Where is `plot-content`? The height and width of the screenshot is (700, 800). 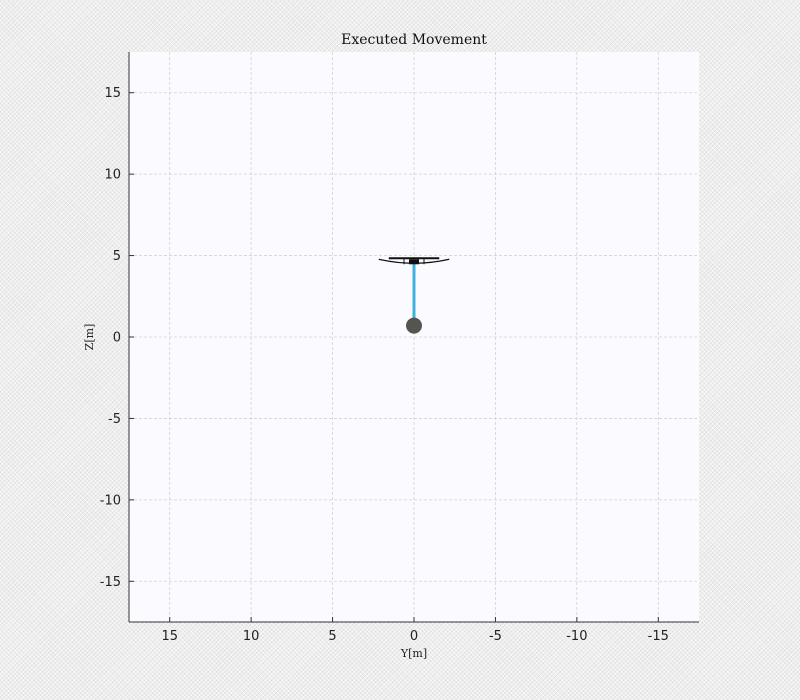
plot-content is located at coordinates (414, 295).